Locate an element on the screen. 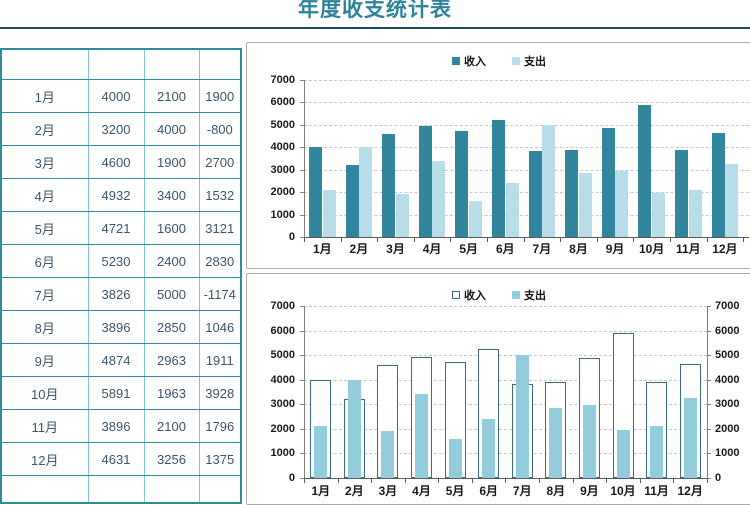 The image size is (750, 505). table-cell: 9月 is located at coordinates (44, 360).